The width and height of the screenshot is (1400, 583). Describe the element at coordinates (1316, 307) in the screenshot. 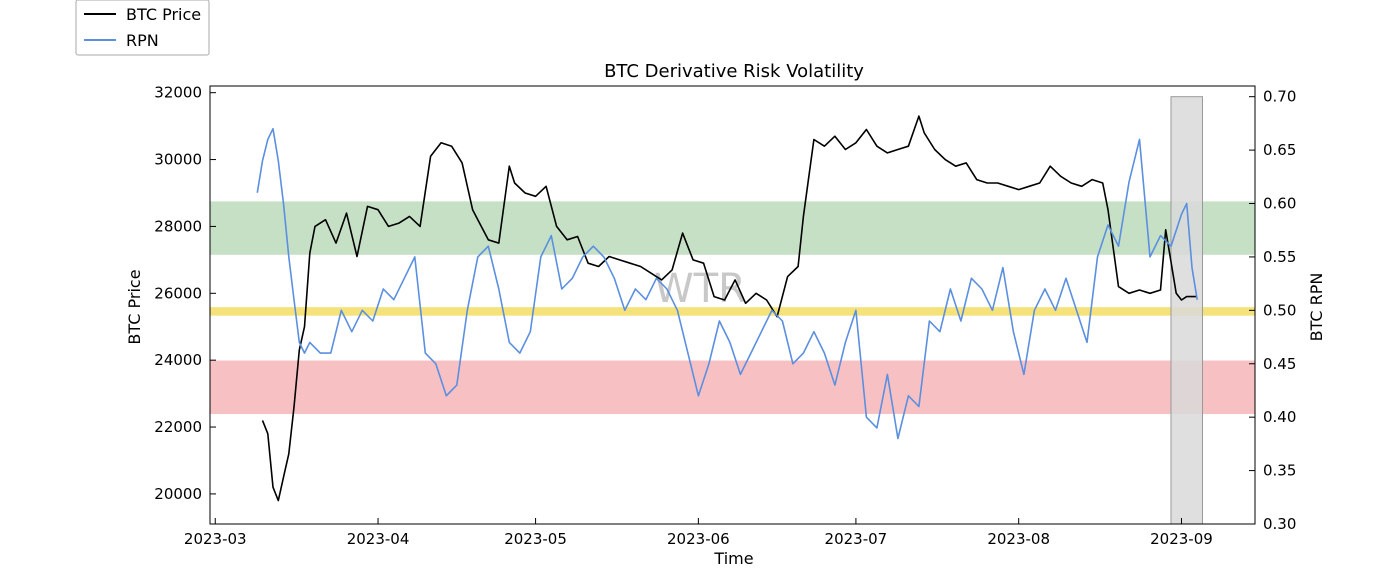

I see `y-axis-right-title: BTC RPN` at that location.